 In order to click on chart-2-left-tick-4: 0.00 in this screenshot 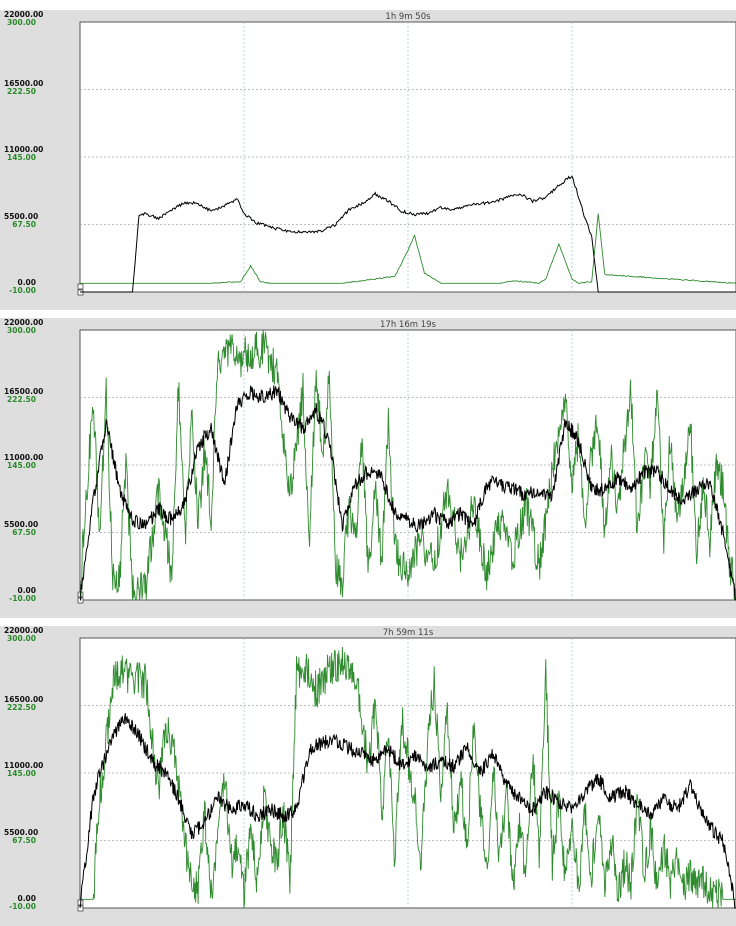, I will do `click(26, 590)`.